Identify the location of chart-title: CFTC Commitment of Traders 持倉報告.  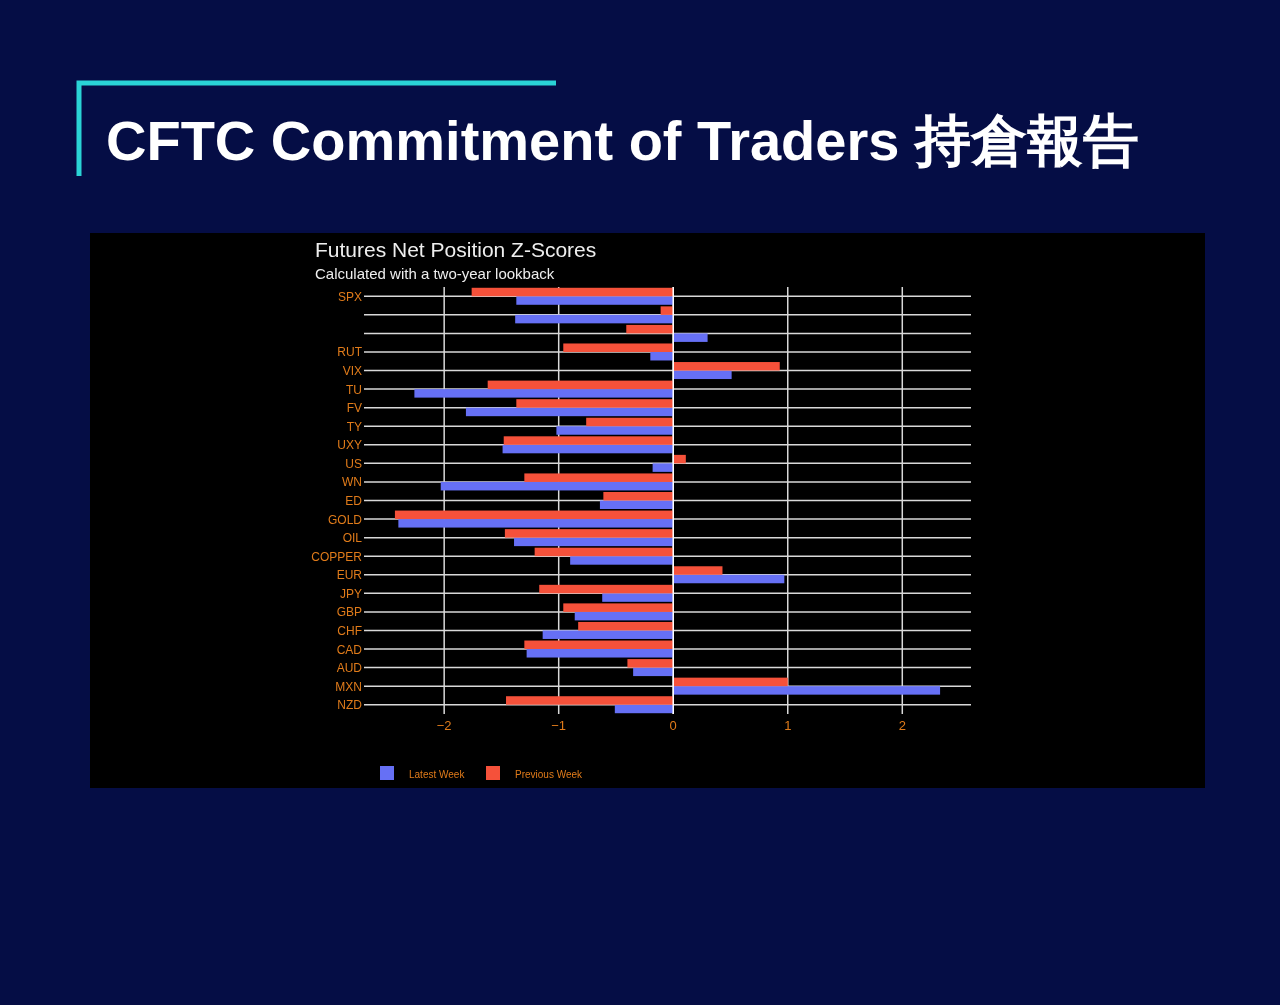
(622, 140).